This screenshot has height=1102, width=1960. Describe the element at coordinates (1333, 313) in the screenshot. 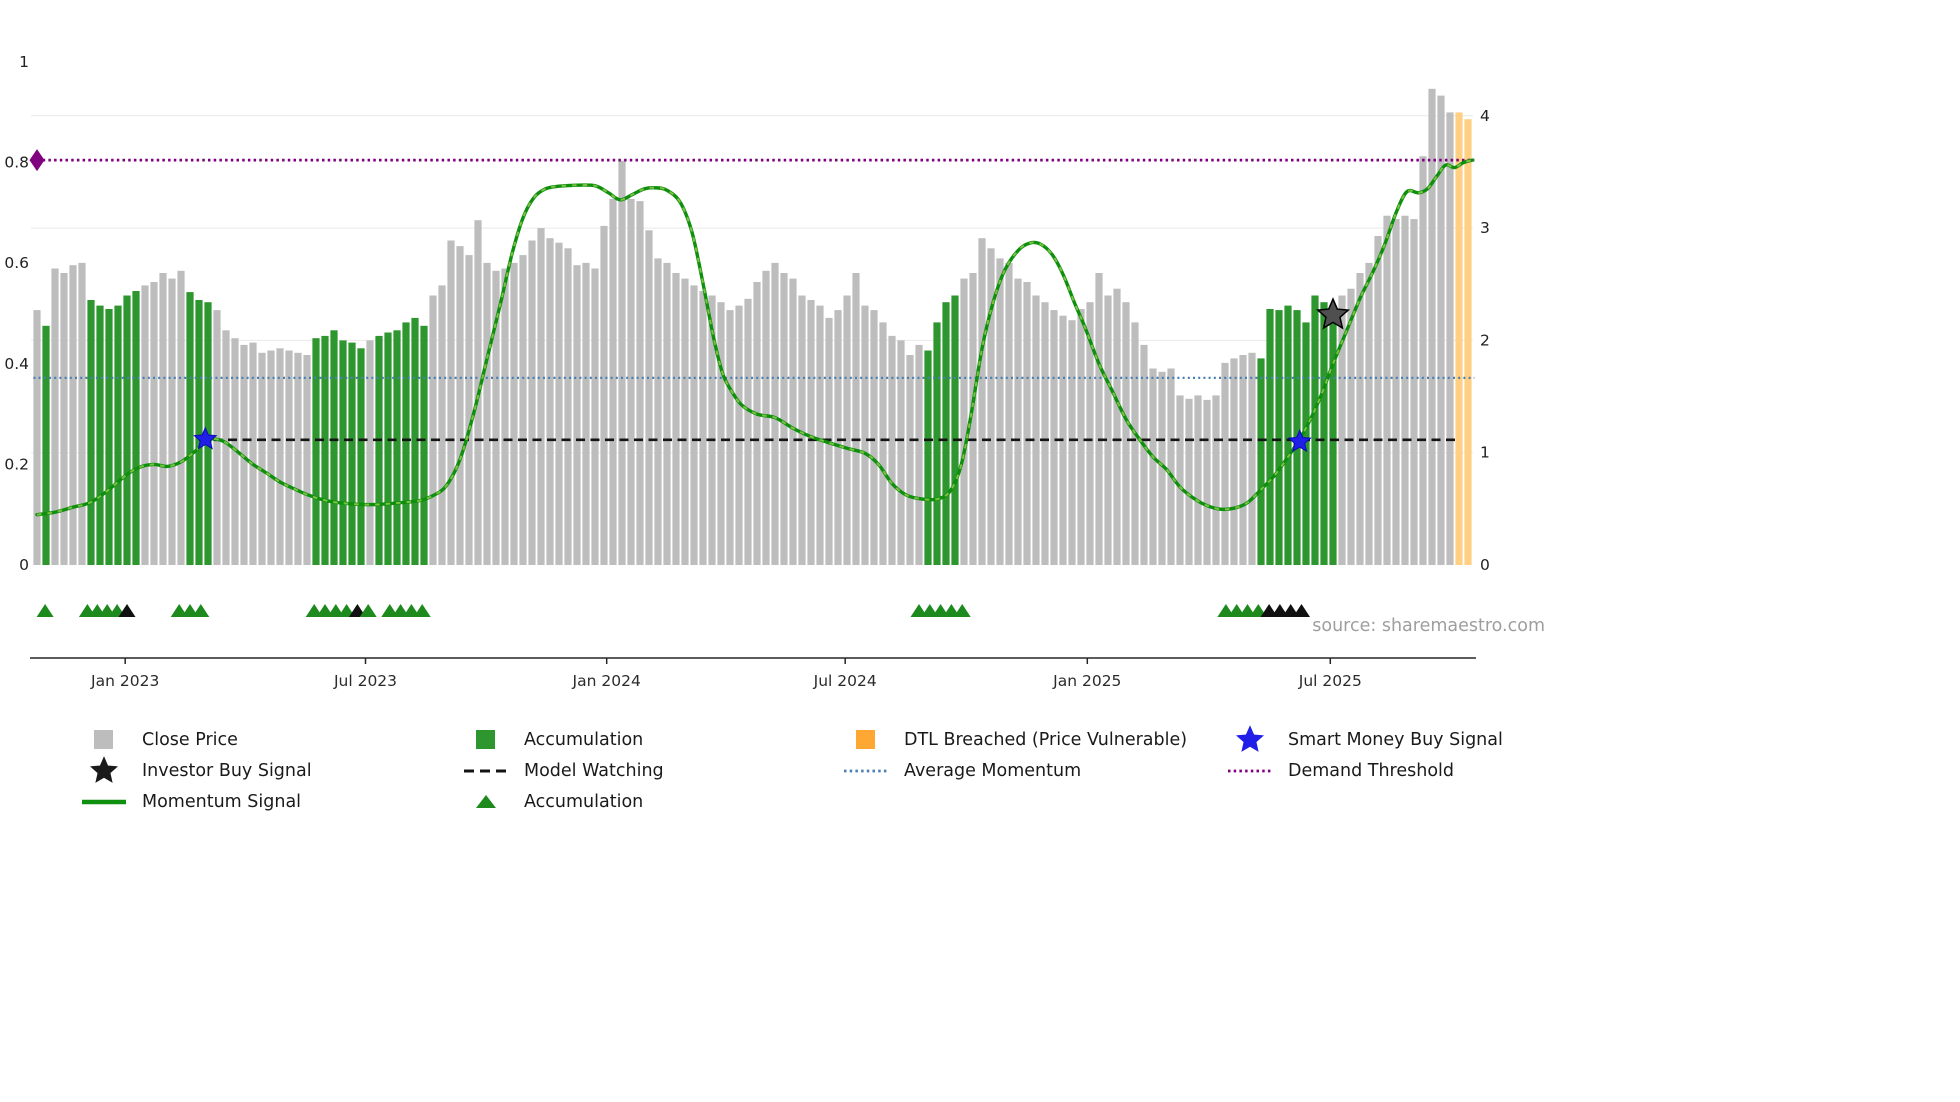

I see `investor-buy-star-icon` at that location.